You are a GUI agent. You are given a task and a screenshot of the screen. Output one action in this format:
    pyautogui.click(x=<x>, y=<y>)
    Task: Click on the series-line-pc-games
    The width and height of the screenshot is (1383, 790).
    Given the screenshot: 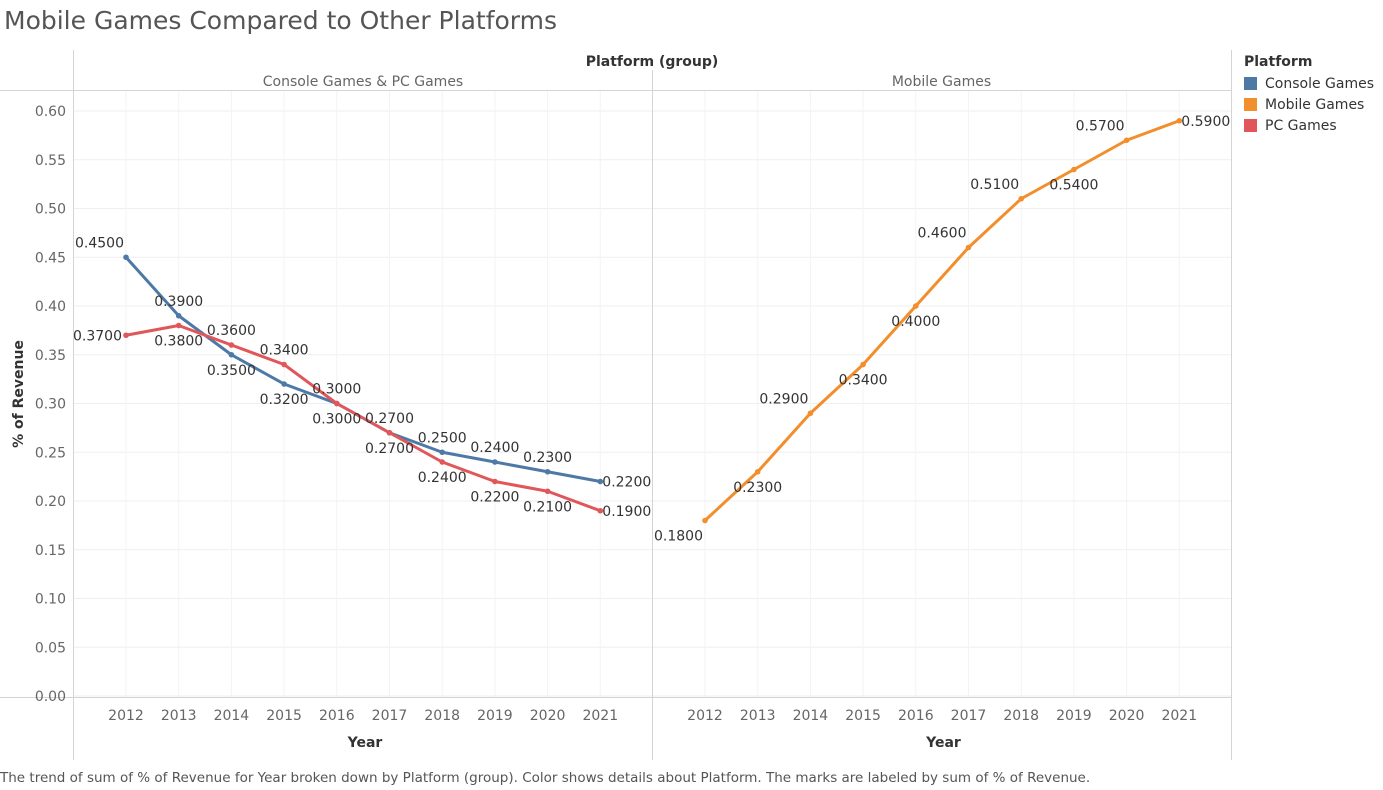 What is the action you would take?
    pyautogui.click(x=363, y=418)
    